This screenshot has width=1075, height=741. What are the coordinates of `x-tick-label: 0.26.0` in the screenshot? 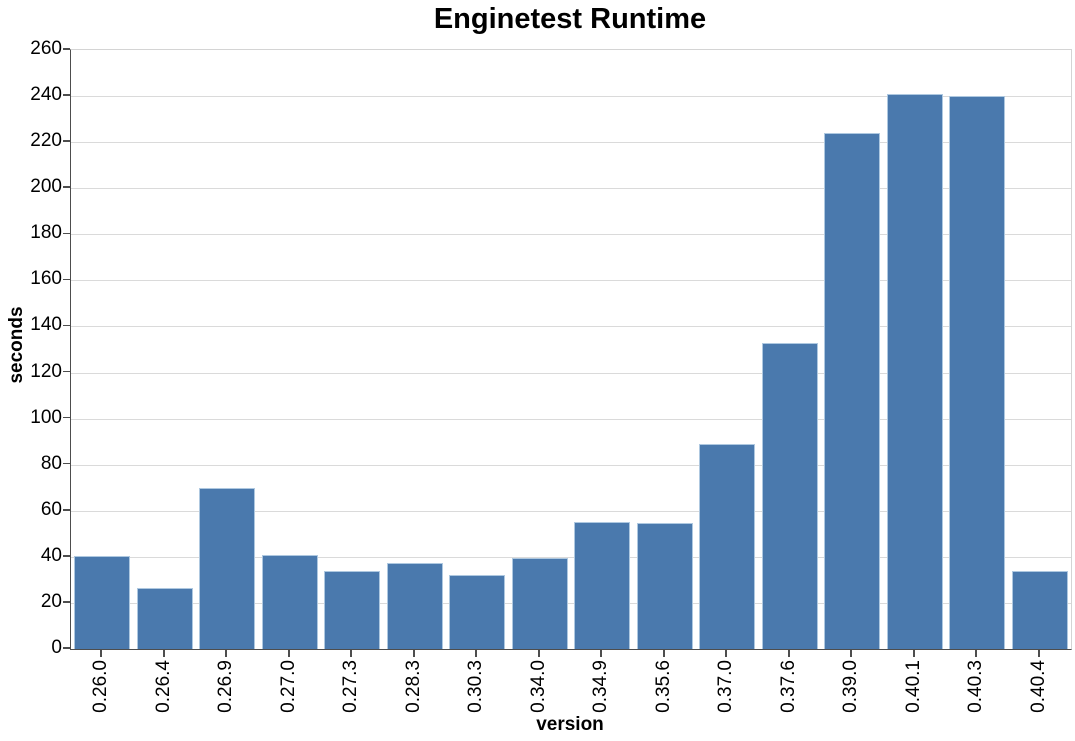 It's located at (101, 686).